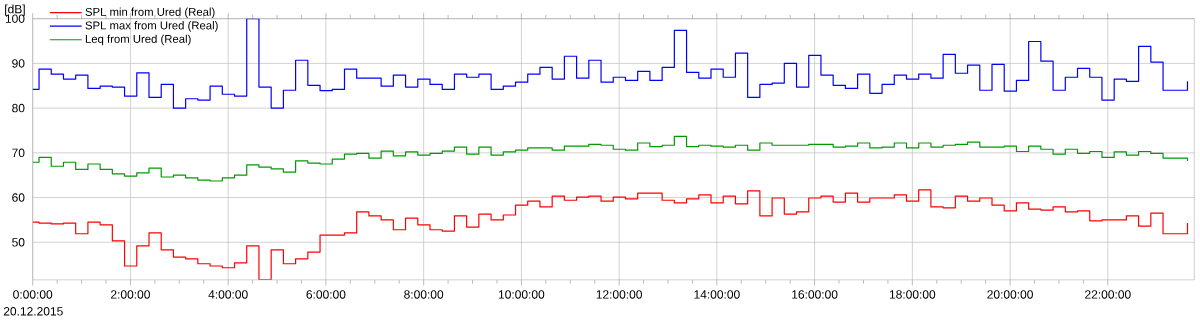 Image resolution: width=1200 pixels, height=321 pixels. Describe the element at coordinates (326, 294) in the screenshot. I see `x-tick-label: 6:00:00` at that location.